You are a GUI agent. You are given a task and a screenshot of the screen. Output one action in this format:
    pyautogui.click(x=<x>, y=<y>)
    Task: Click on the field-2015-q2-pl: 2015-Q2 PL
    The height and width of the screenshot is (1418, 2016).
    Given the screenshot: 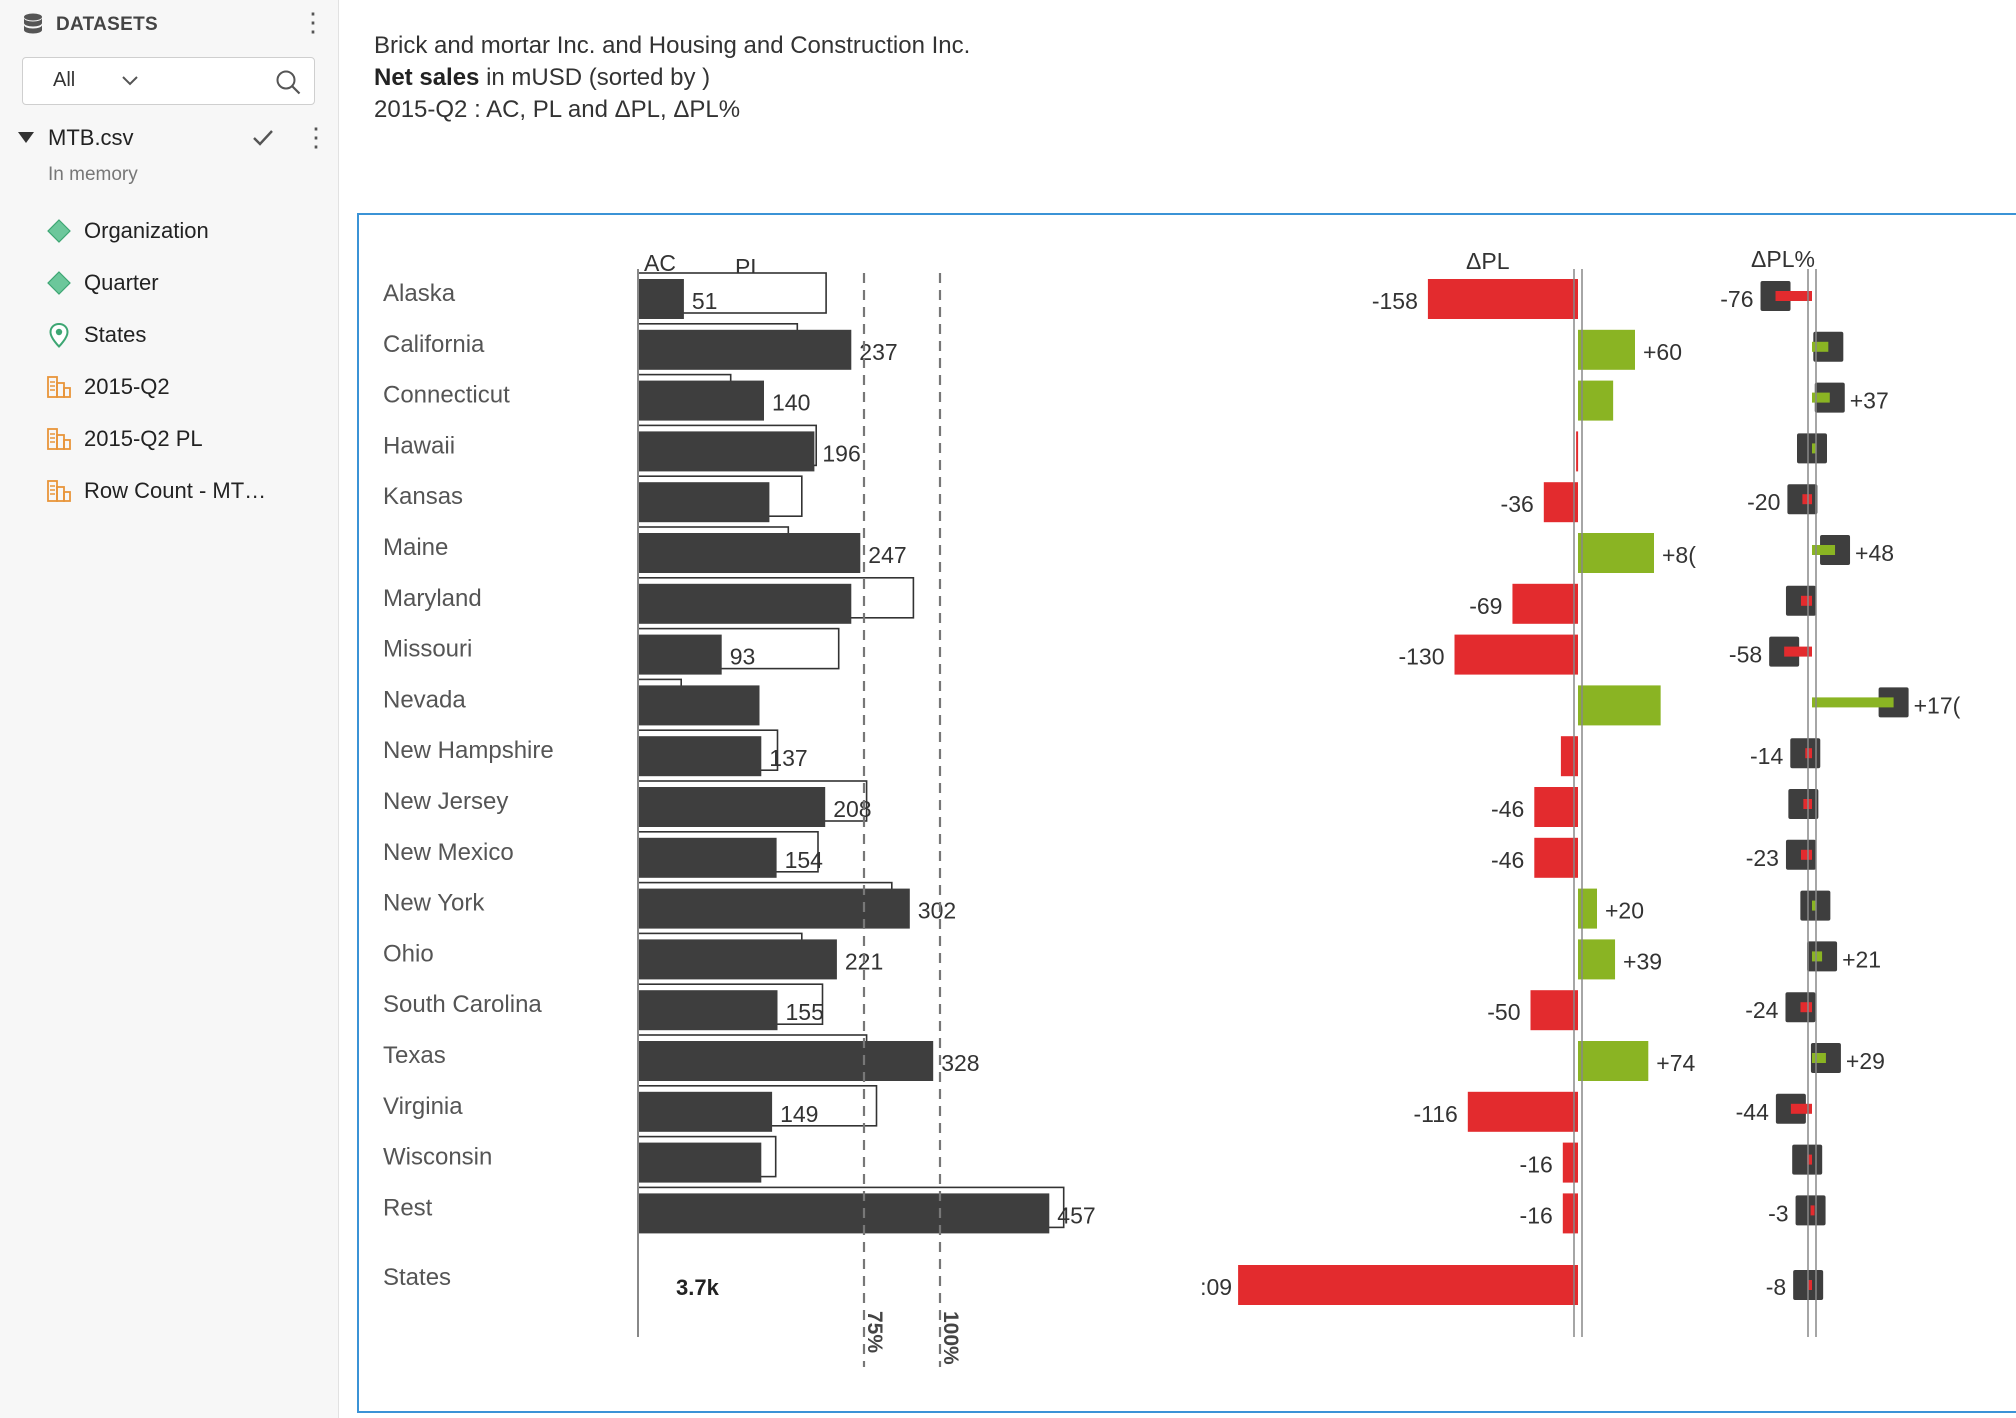 What is the action you would take?
    pyautogui.click(x=124, y=439)
    